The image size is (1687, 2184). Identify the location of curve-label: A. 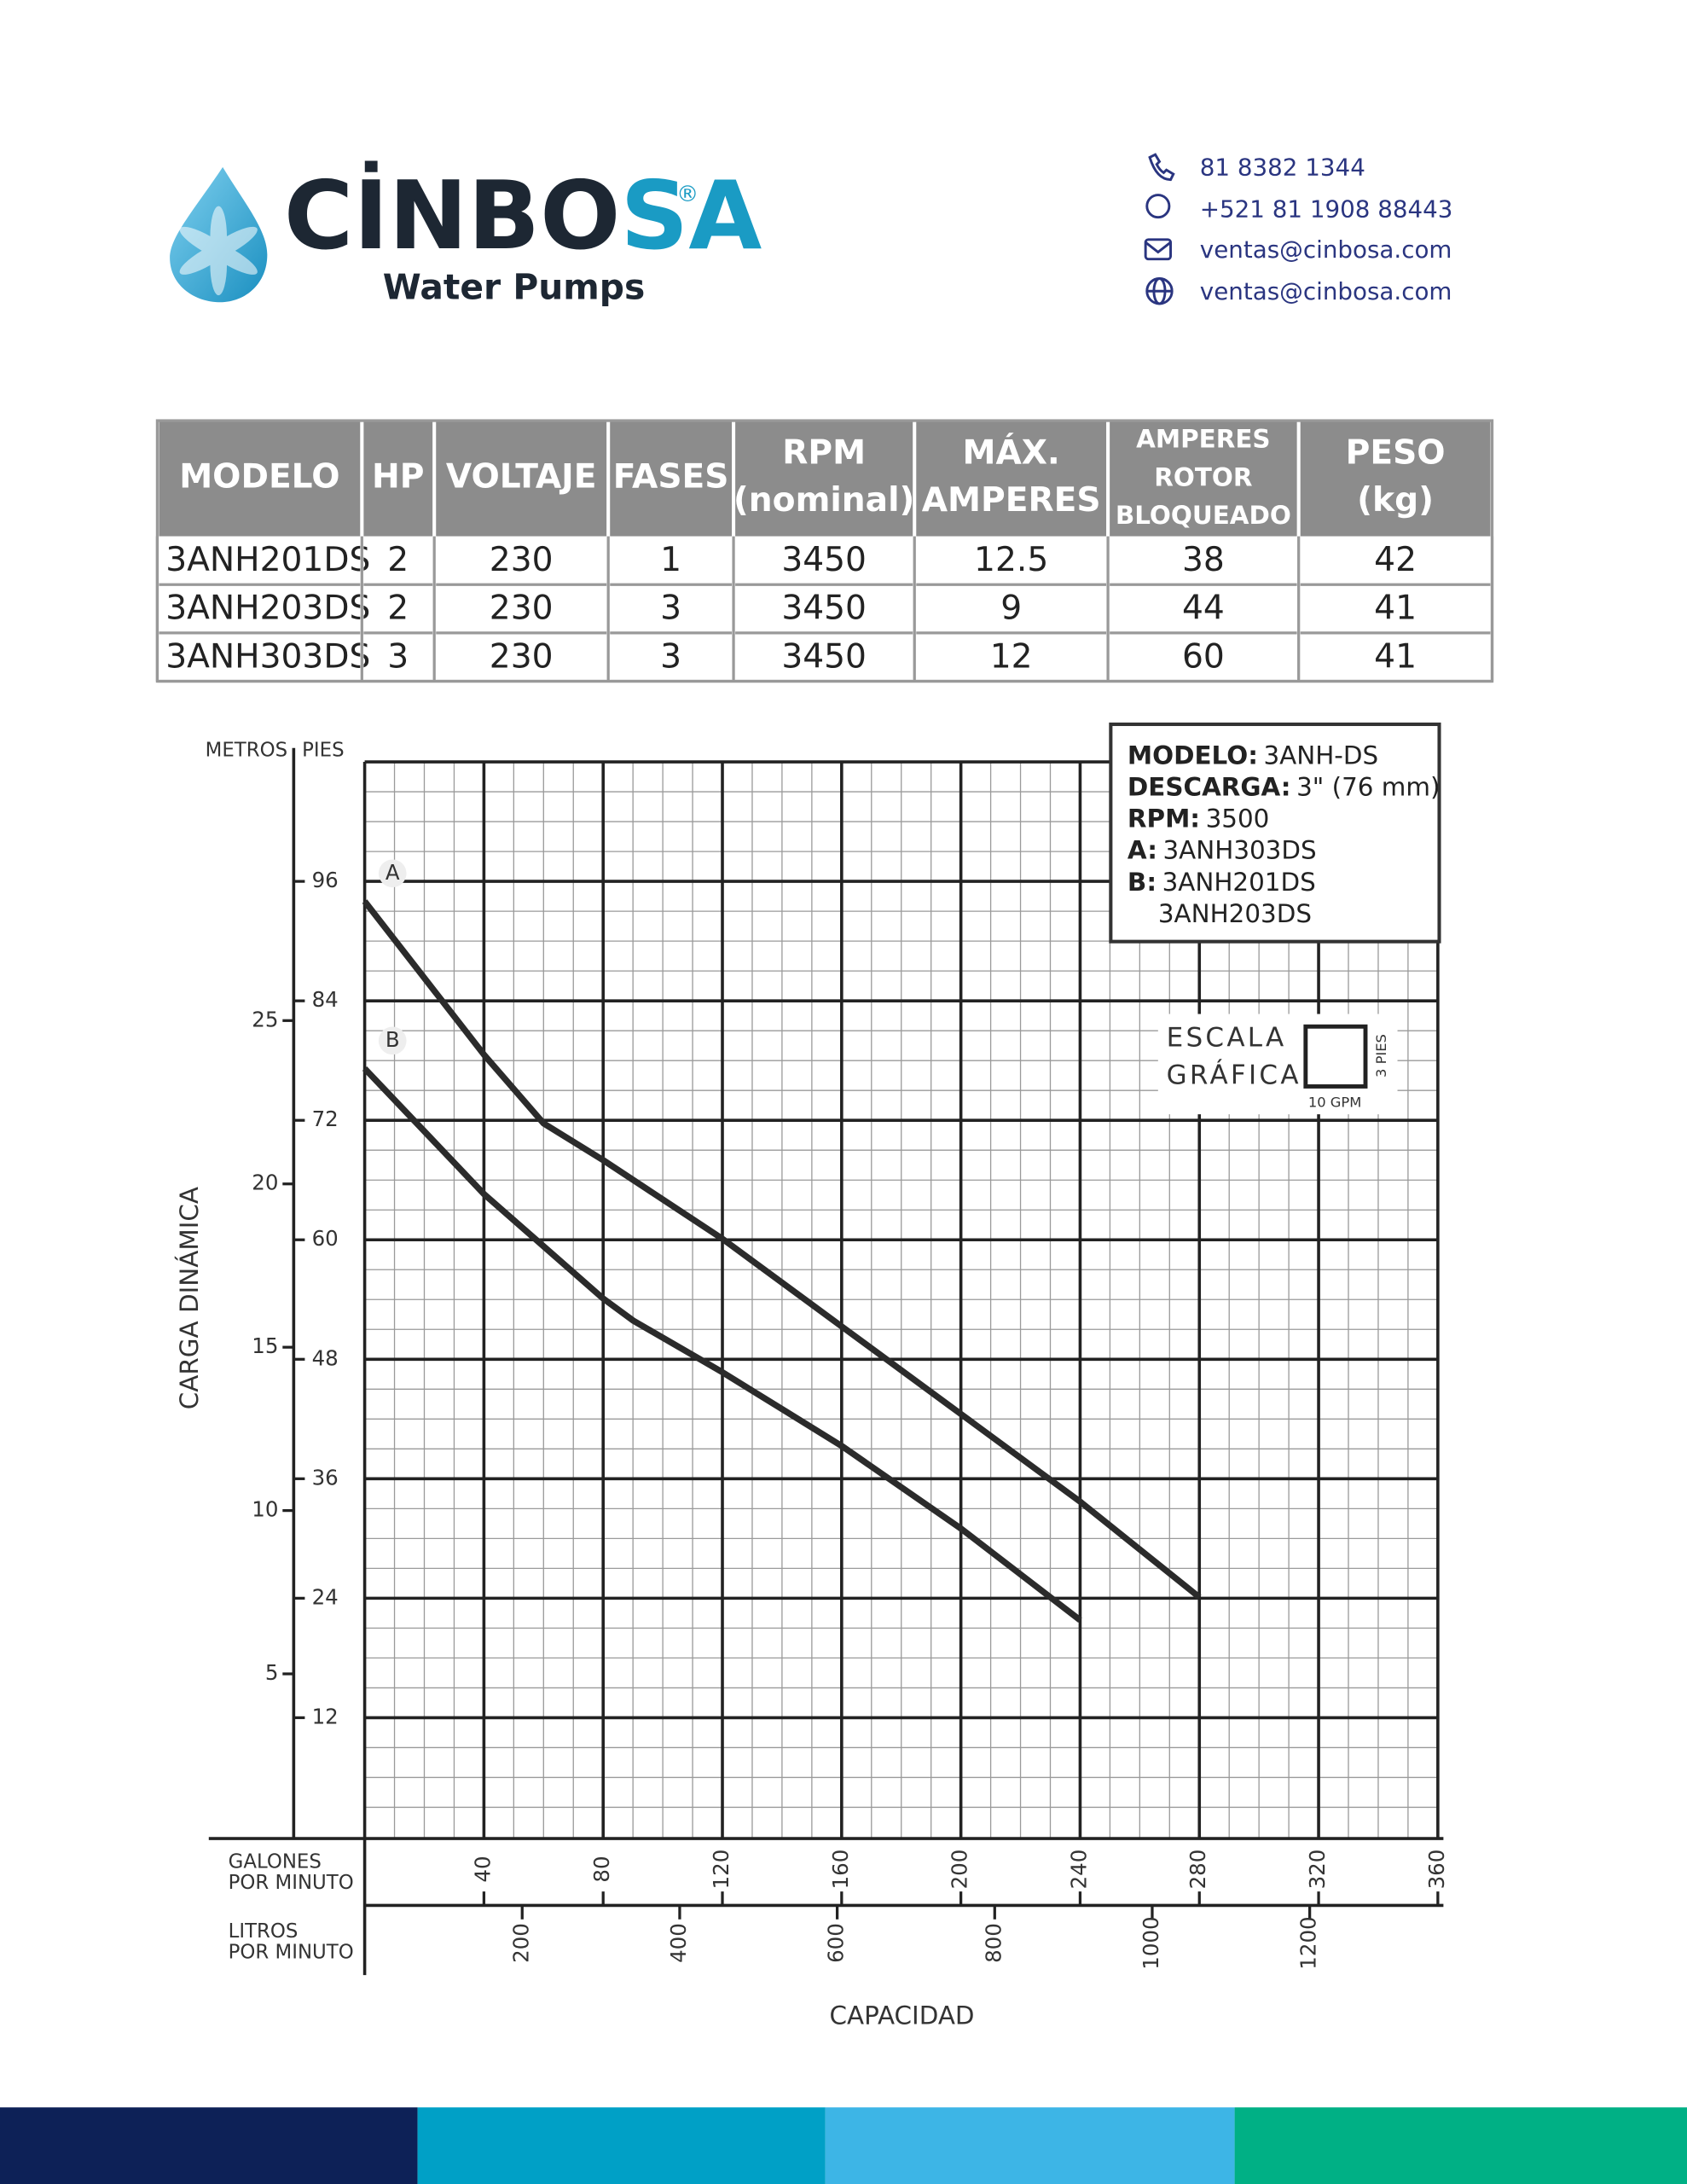
(393, 872).